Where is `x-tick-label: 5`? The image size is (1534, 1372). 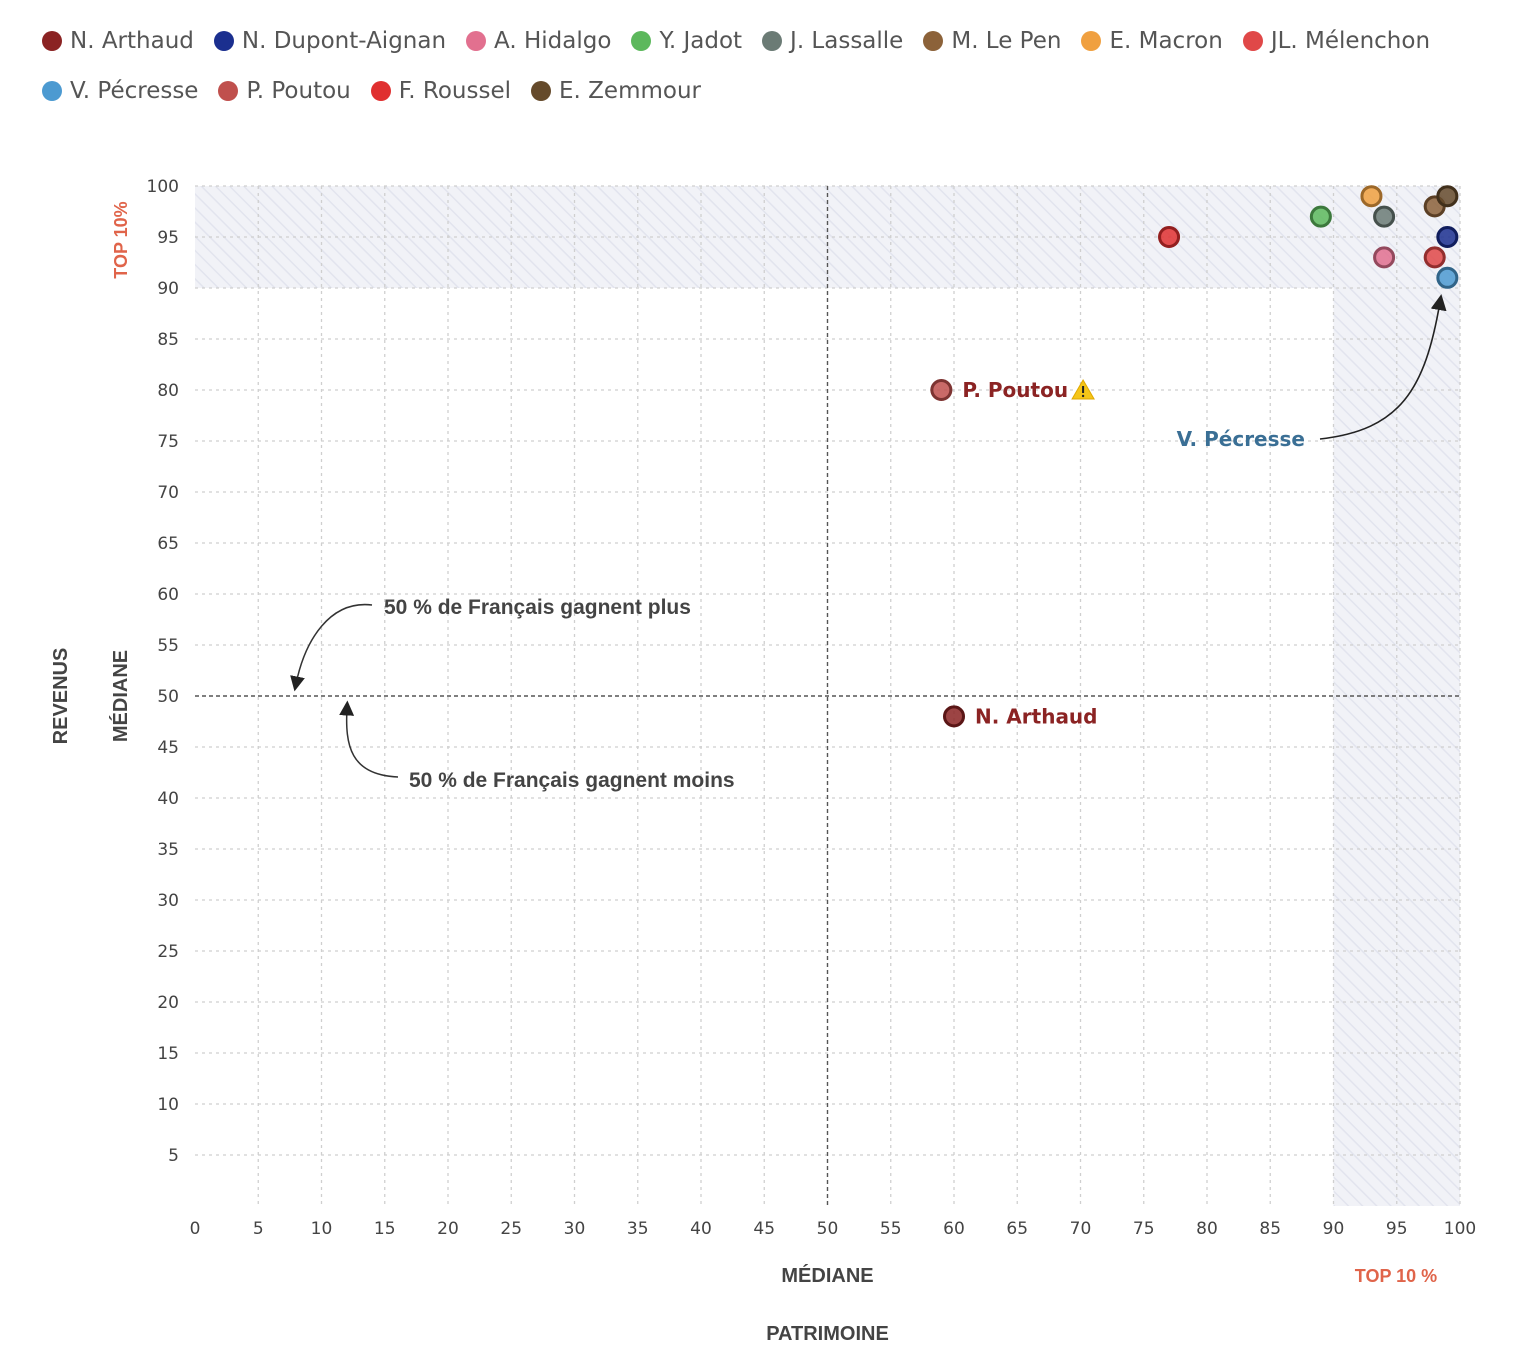
x-tick-label: 5 is located at coordinates (258, 1229).